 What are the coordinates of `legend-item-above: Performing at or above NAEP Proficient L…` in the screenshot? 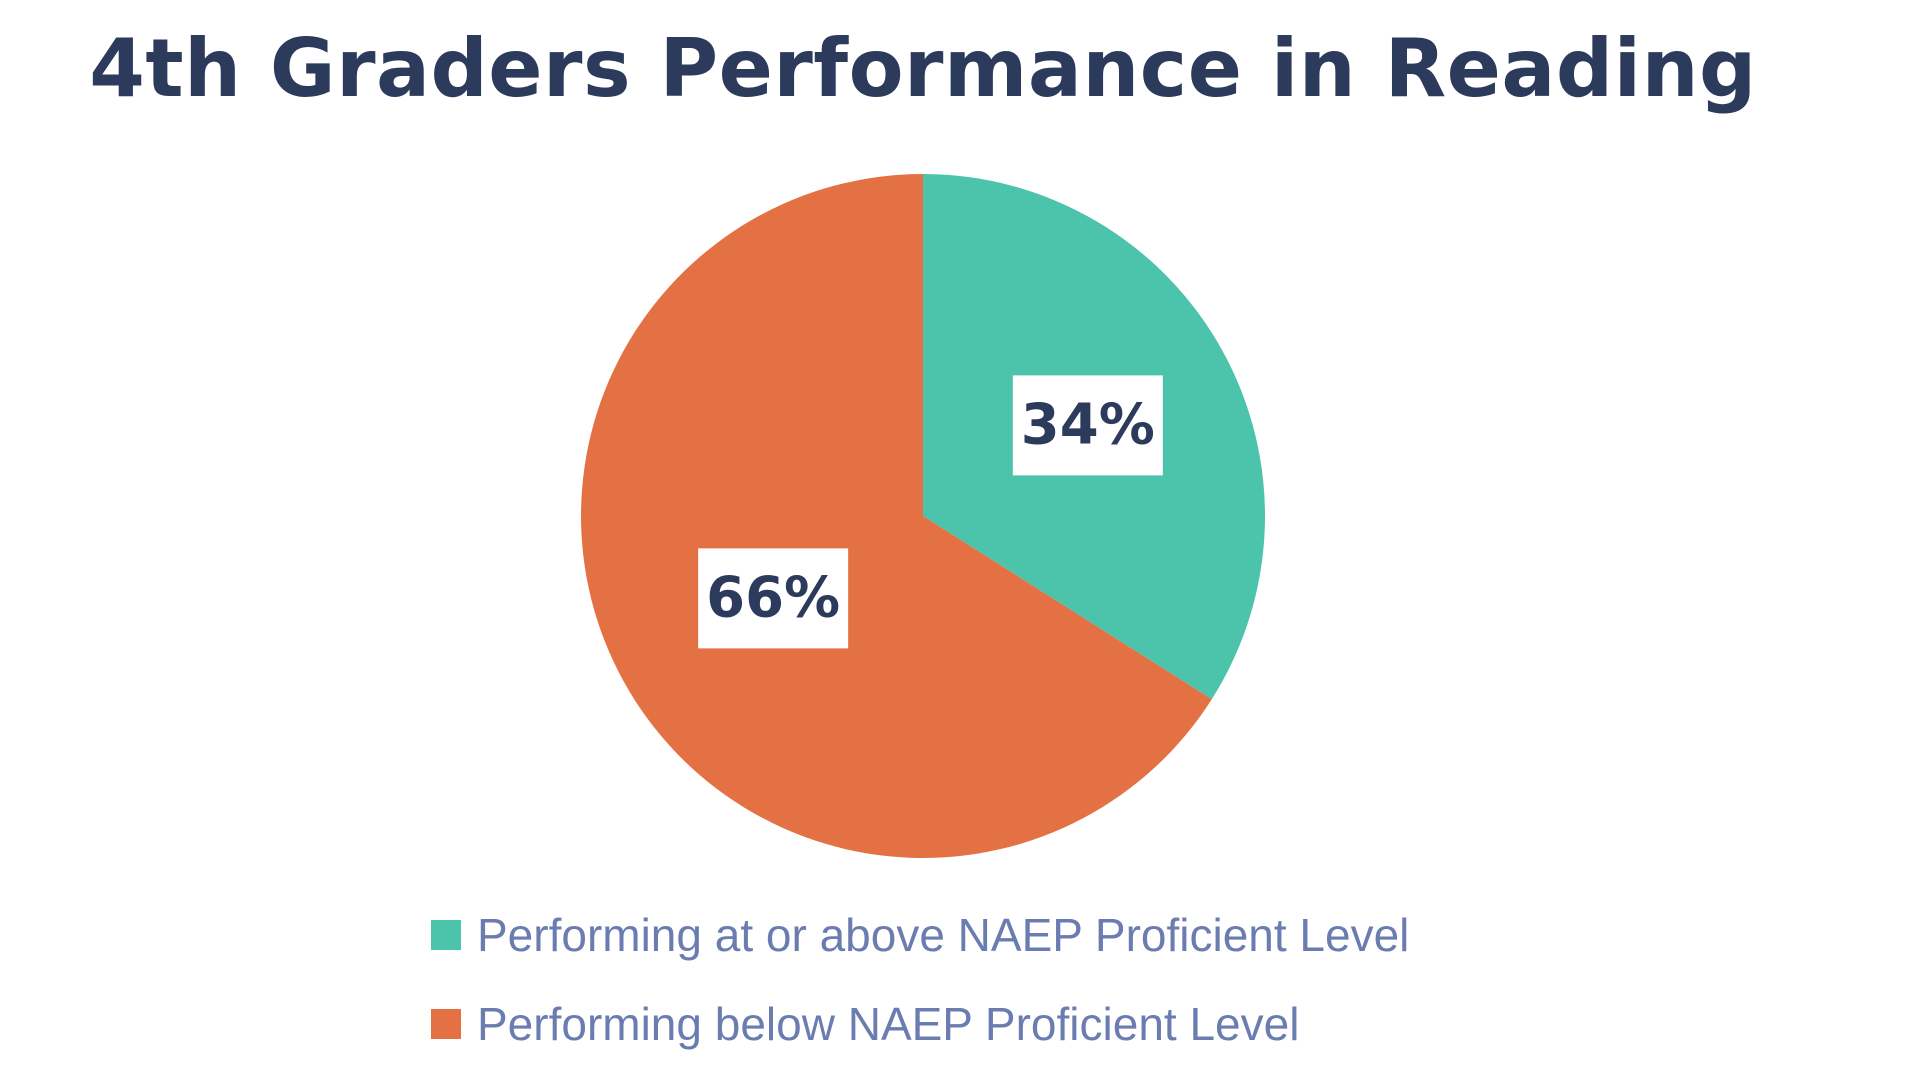 It's located at (920, 935).